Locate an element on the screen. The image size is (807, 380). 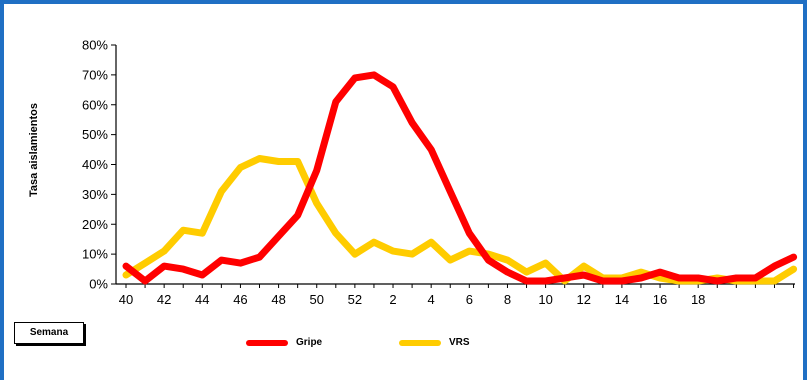
legend-item-vrs: VRS is located at coordinates (434, 342).